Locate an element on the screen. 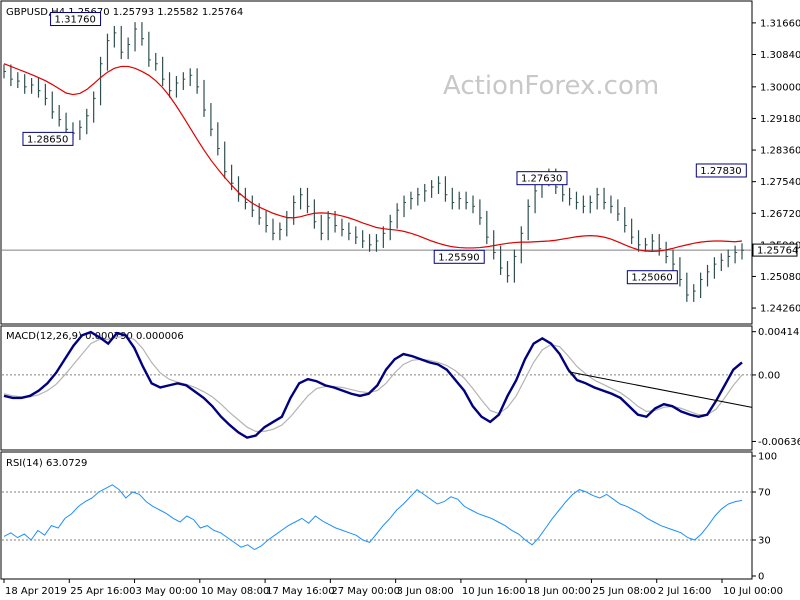  price-tick-label: 1.26720 is located at coordinates (780, 214).